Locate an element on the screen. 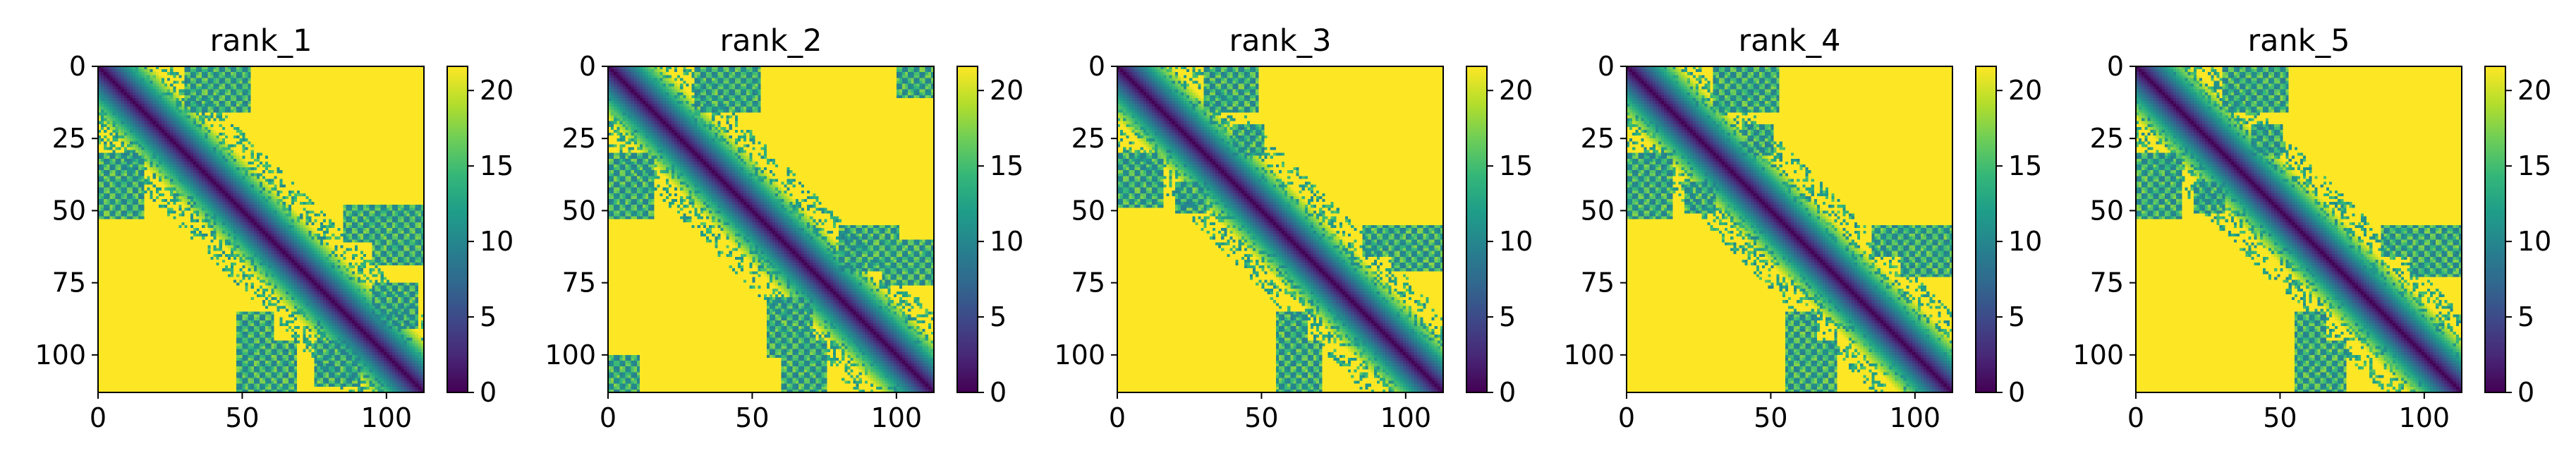  panel-title: rank_2 is located at coordinates (771, 41).